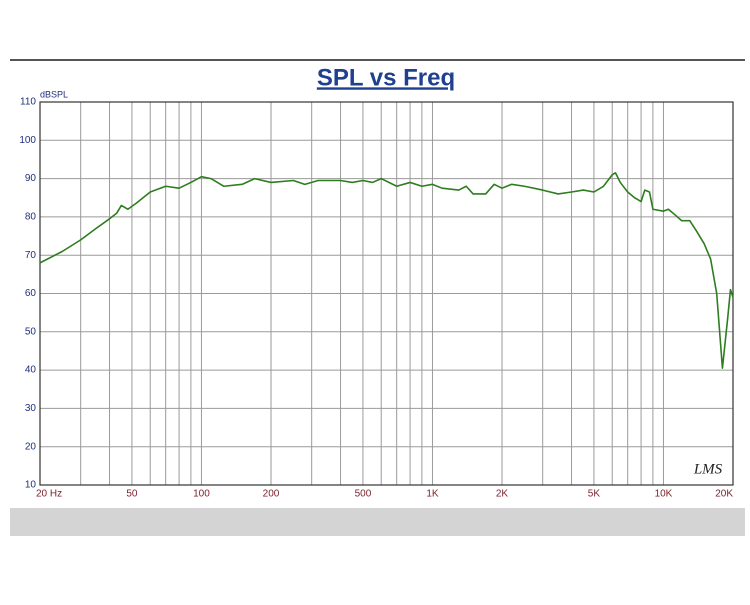 The image size is (750, 605). Describe the element at coordinates (27, 140) in the screenshot. I see `y-tick-label: 100` at that location.